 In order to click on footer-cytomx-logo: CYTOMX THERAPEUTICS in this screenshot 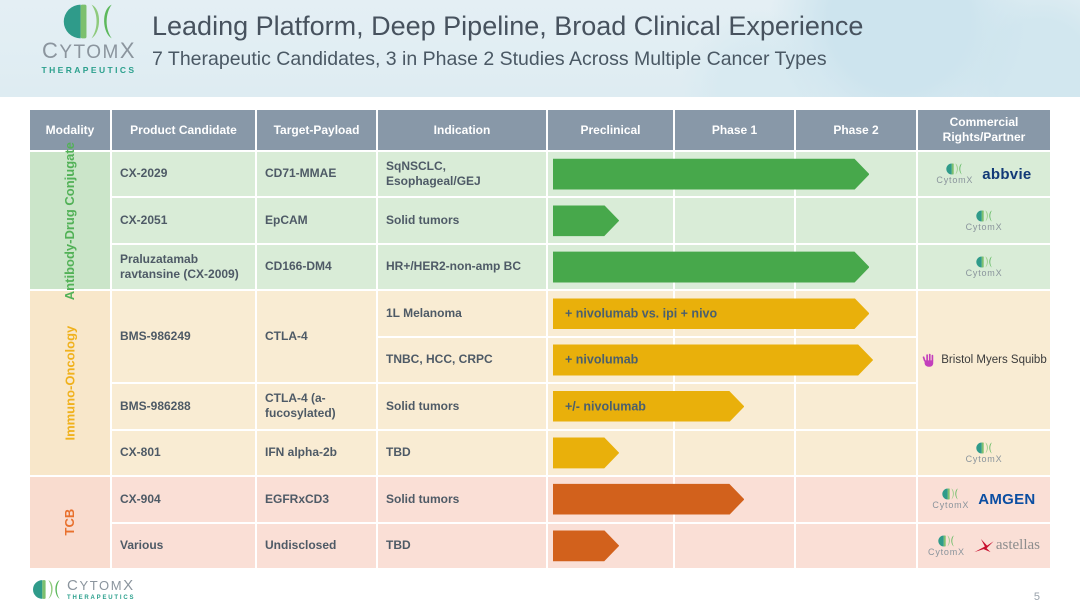, I will do `click(84, 589)`.